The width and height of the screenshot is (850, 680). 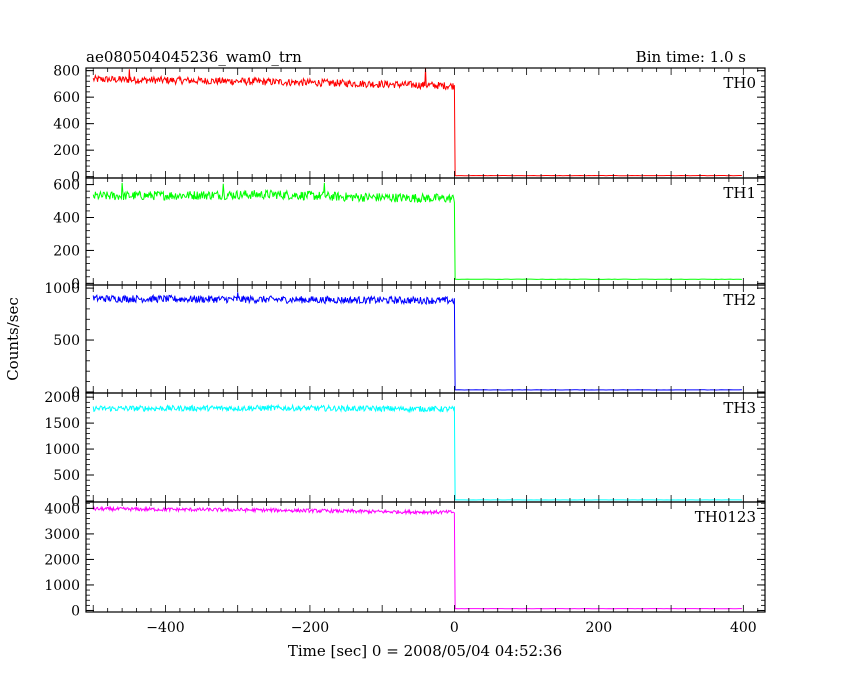 What do you see at coordinates (194, 57) in the screenshot?
I see `chart-title: ae080504045236_wam0_trn` at bounding box center [194, 57].